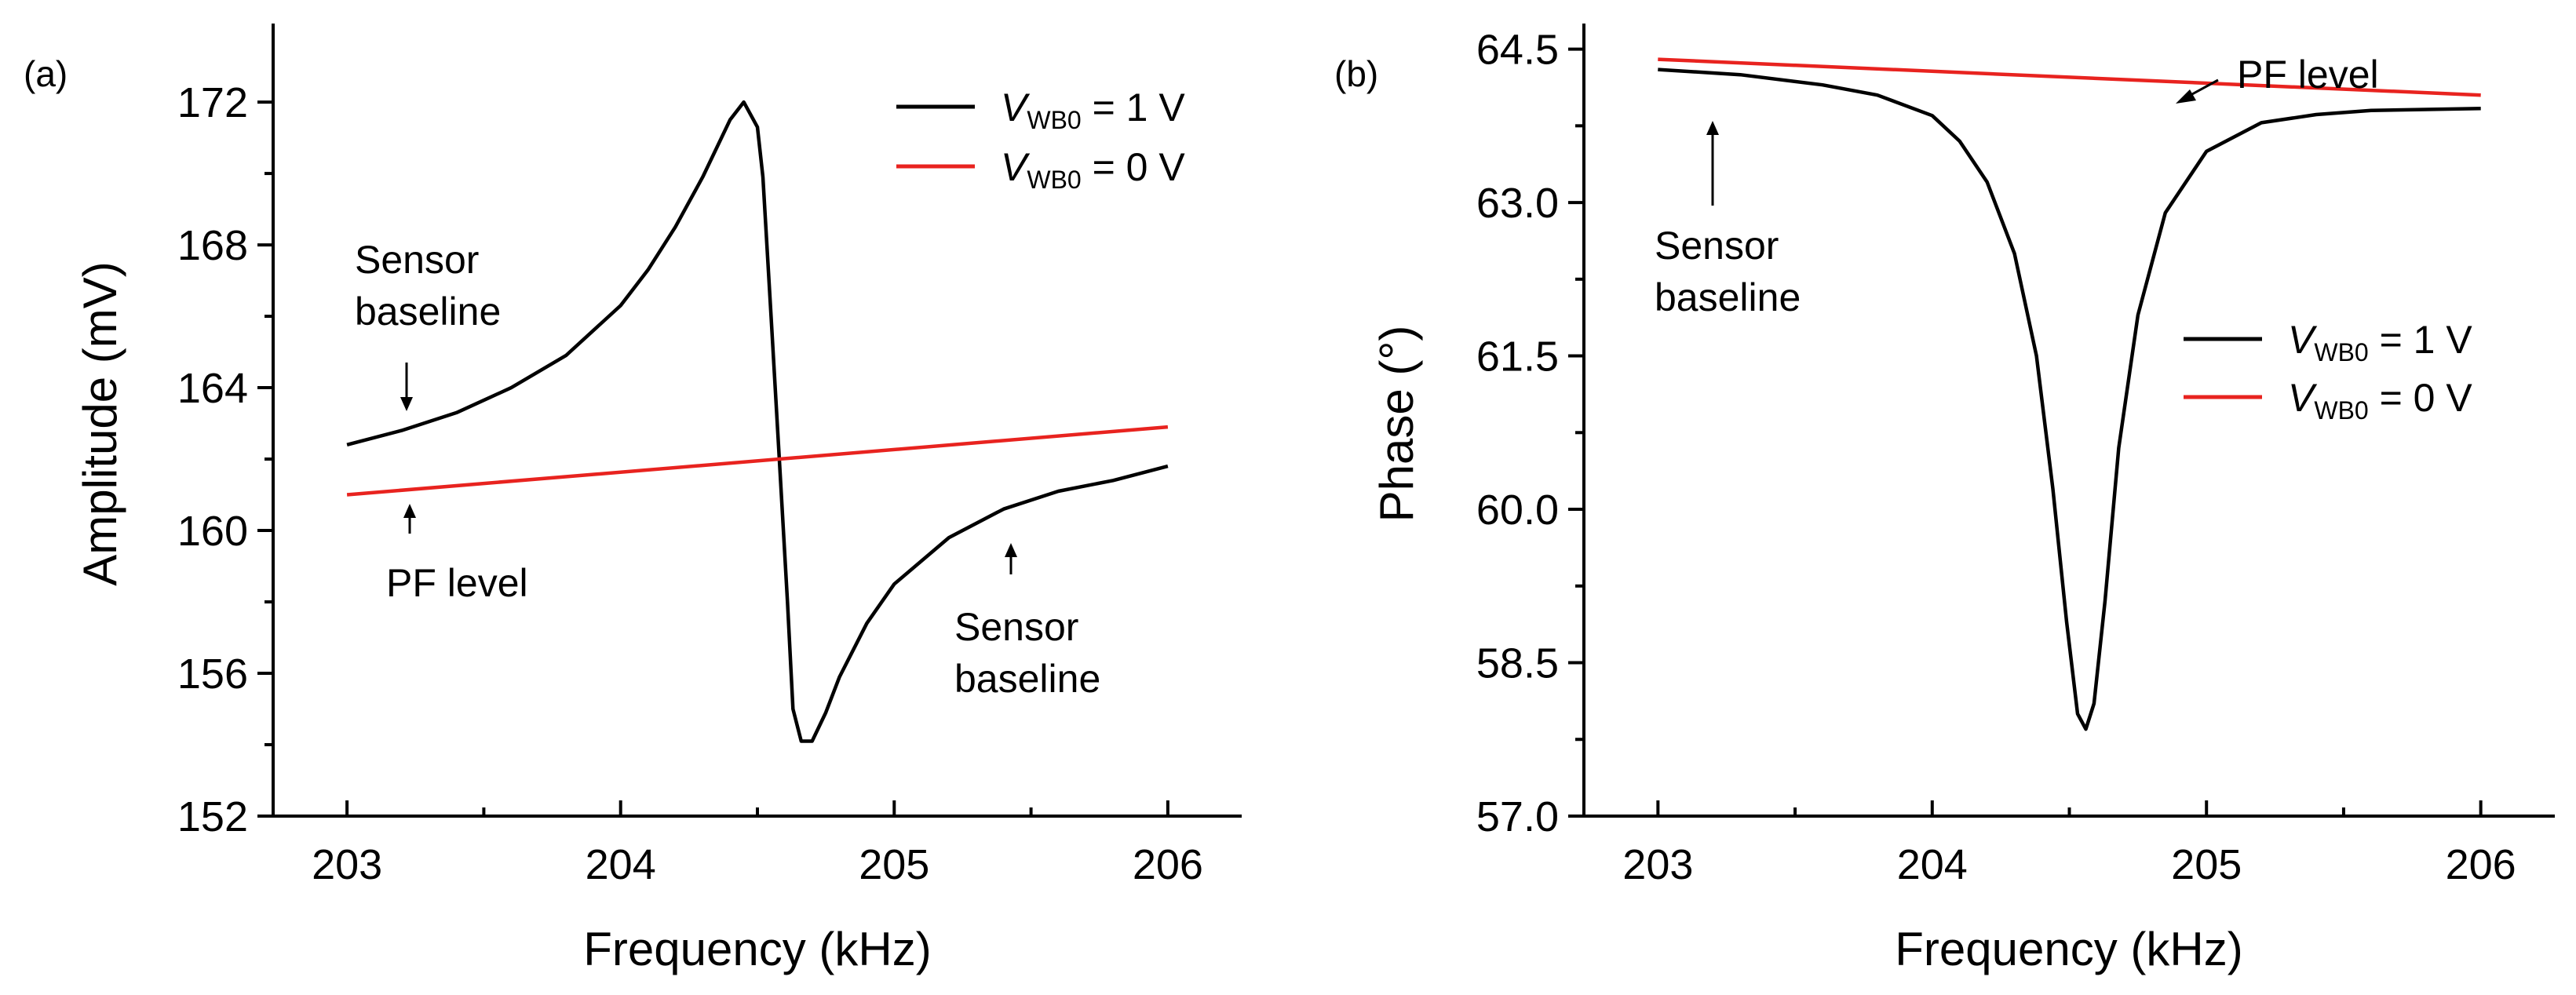 This screenshot has height=995, width=2576. What do you see at coordinates (2068, 949) in the screenshot?
I see `panel-b-x-axis-title: Frequency (kHz)` at bounding box center [2068, 949].